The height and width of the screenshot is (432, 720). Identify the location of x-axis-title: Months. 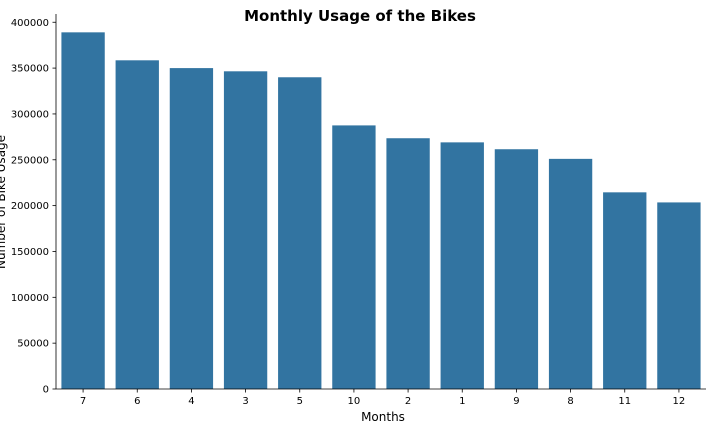
(383, 417).